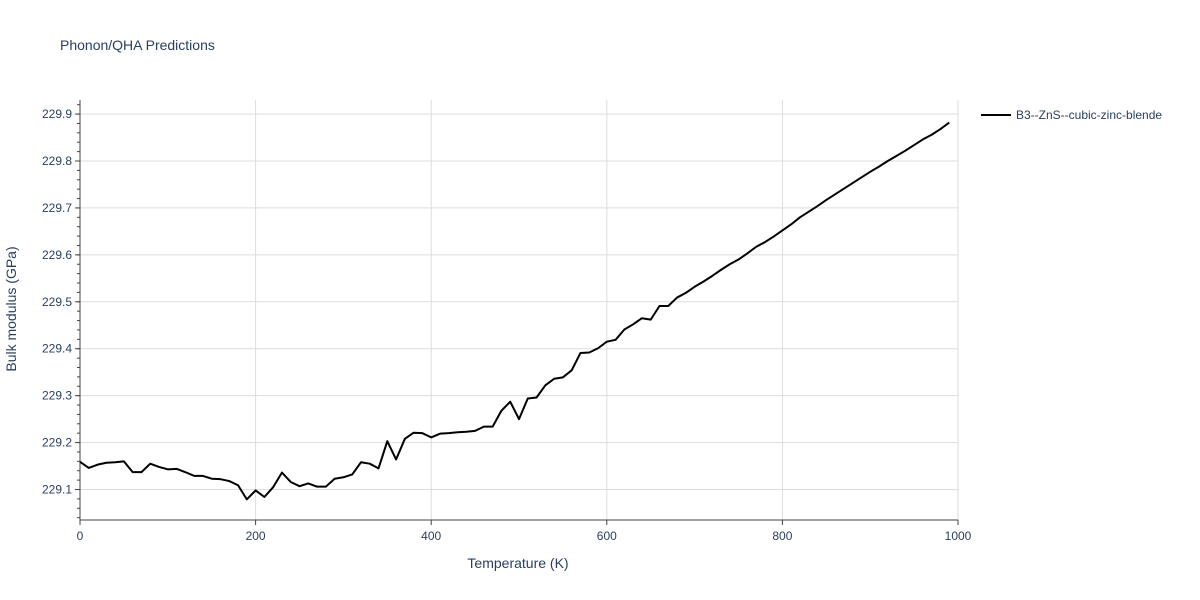 This screenshot has width=1200, height=600. Describe the element at coordinates (256, 536) in the screenshot. I see `x-tick-label: 200` at that location.